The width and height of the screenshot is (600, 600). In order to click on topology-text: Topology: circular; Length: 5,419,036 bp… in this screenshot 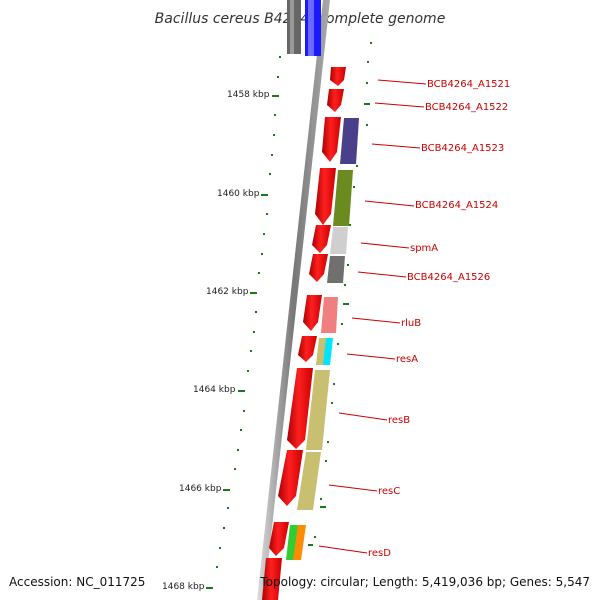, I will do `click(424, 582)`.